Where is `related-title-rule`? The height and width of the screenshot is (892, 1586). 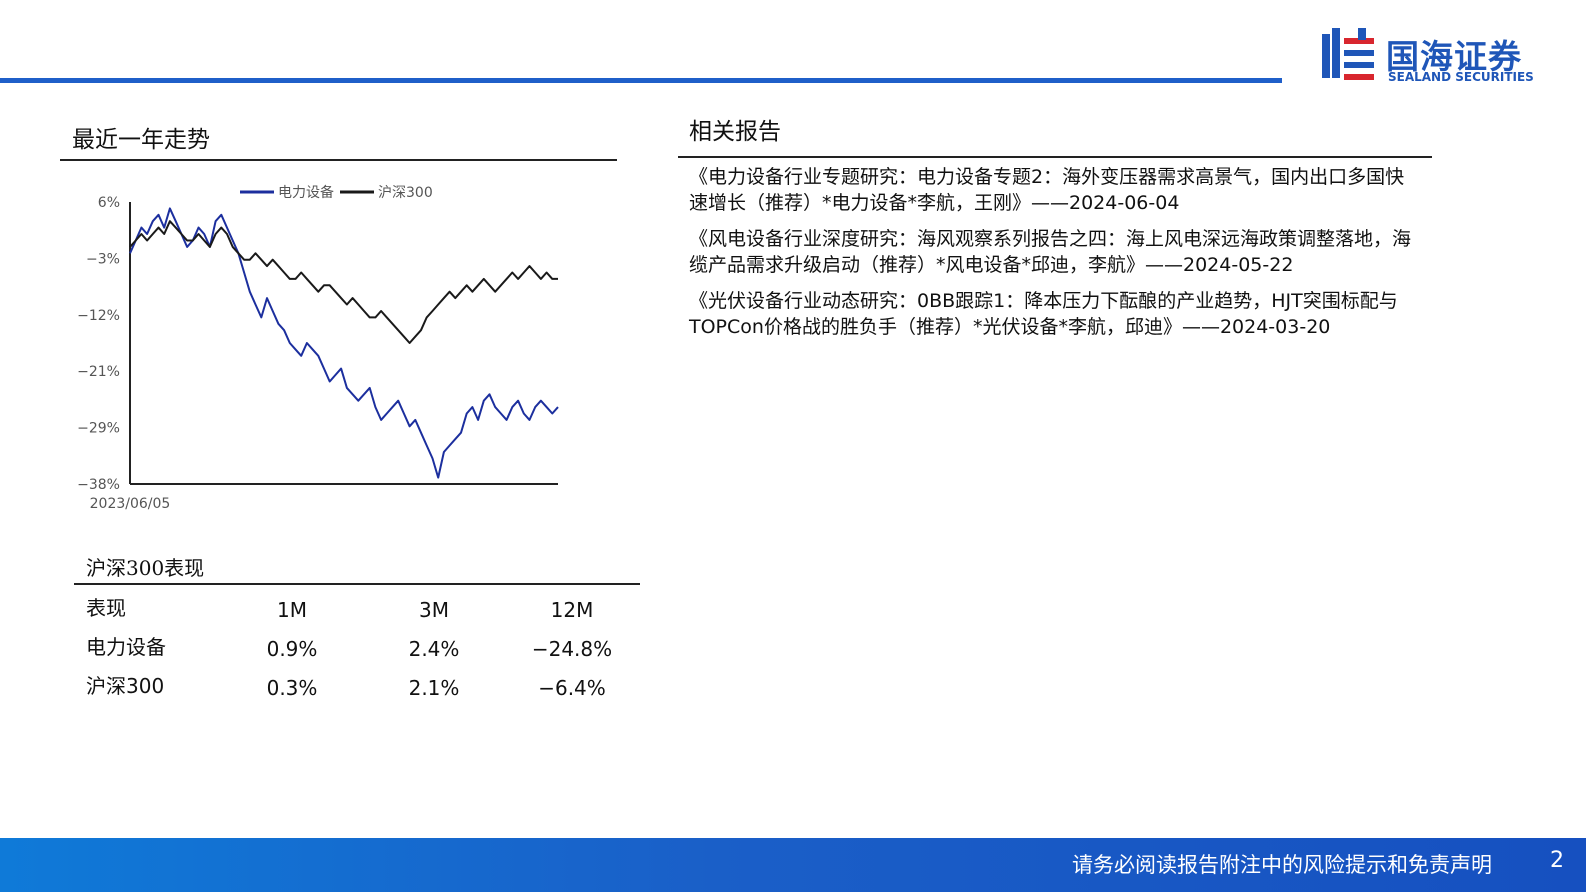
related-title-rule is located at coordinates (1055, 157).